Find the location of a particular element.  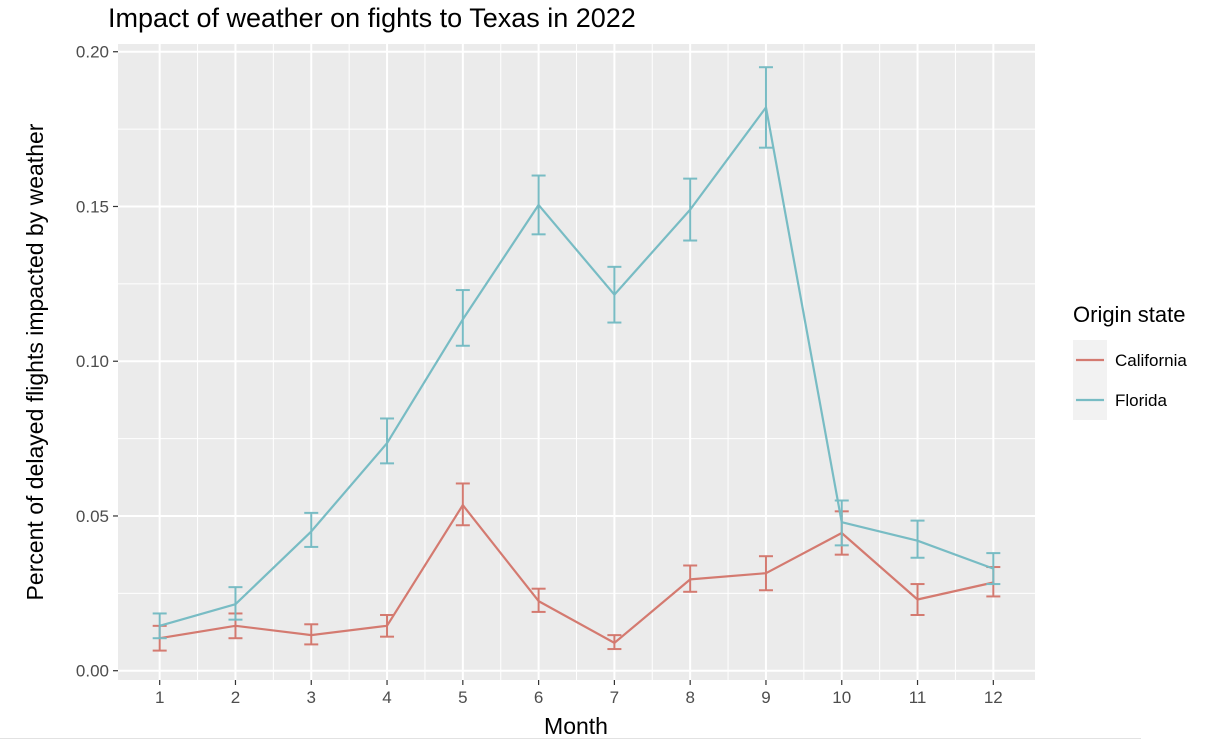

y-tick-label: 0.05 is located at coordinates (92, 516).